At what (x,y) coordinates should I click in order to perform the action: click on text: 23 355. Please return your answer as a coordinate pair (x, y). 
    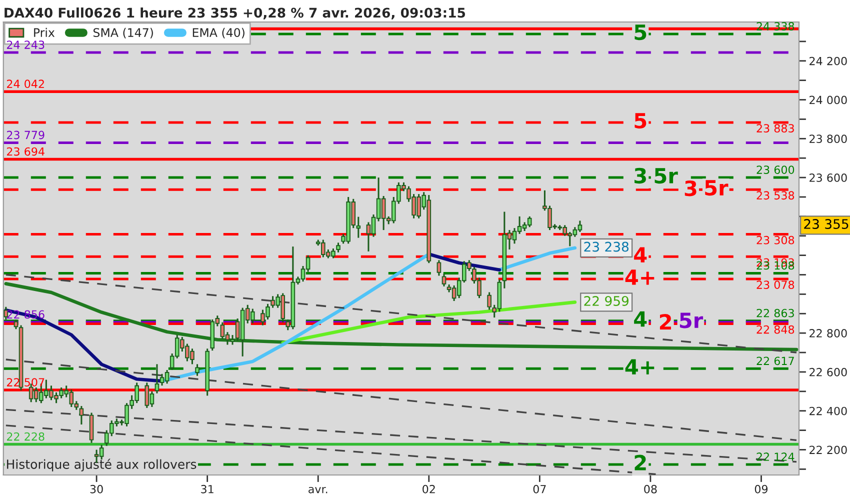
    Looking at the image, I should click on (826, 224).